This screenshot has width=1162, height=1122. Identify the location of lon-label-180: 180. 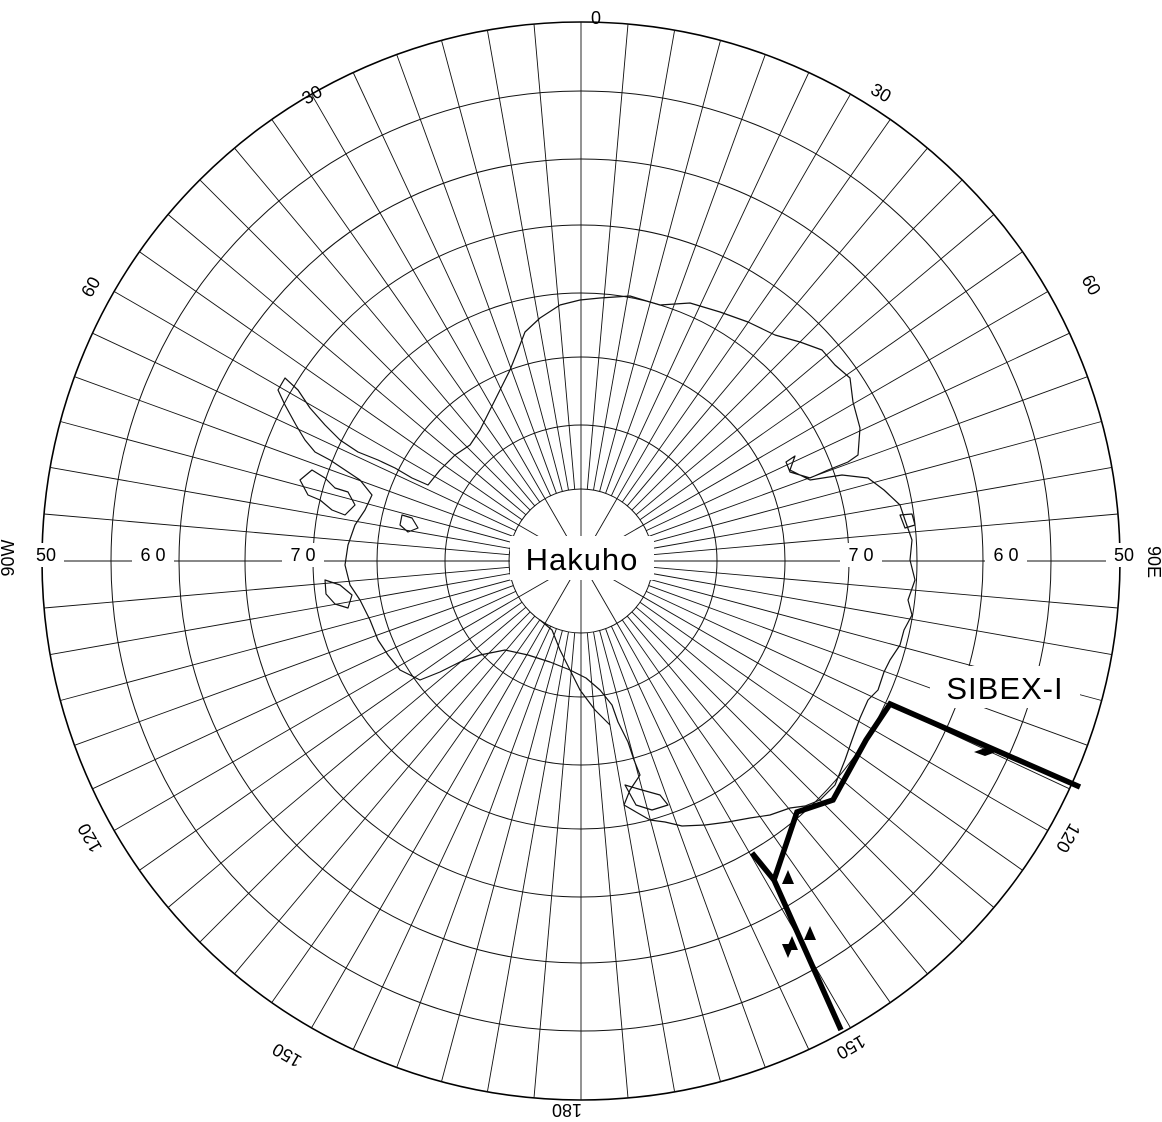
(567, 1110).